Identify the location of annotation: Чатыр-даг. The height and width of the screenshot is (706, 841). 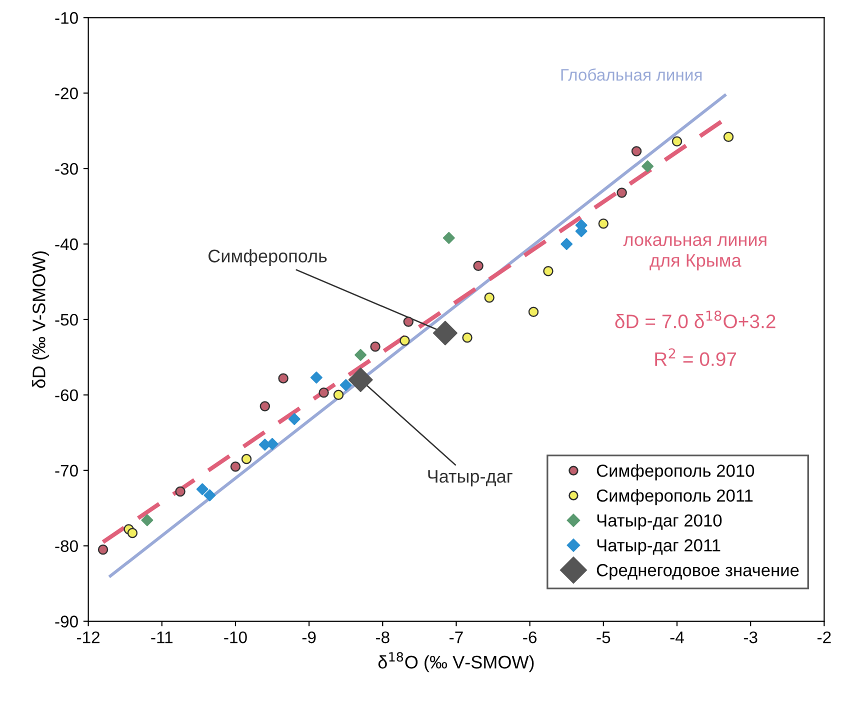
(470, 478).